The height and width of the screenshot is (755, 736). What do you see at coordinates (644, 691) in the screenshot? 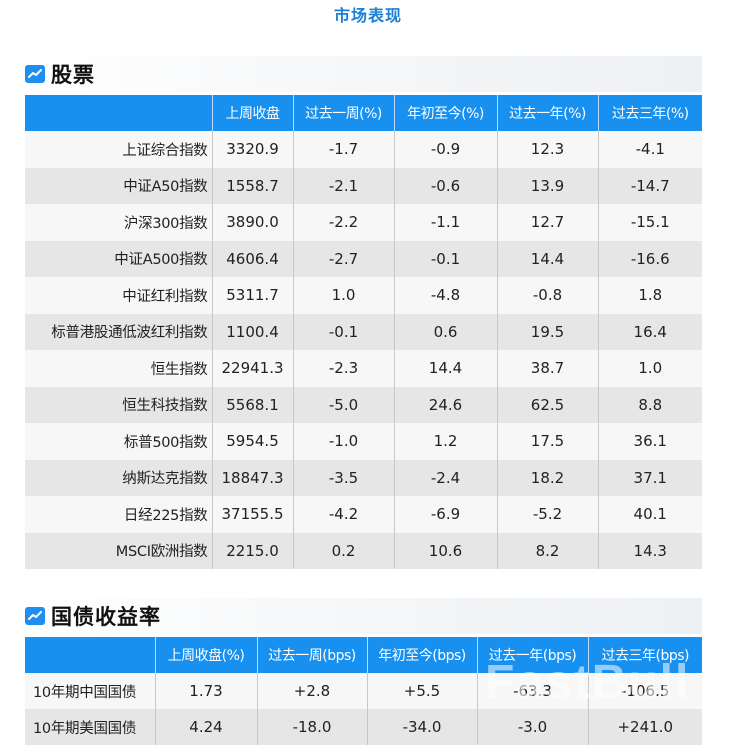
I see `three-year-change: -106.5` at bounding box center [644, 691].